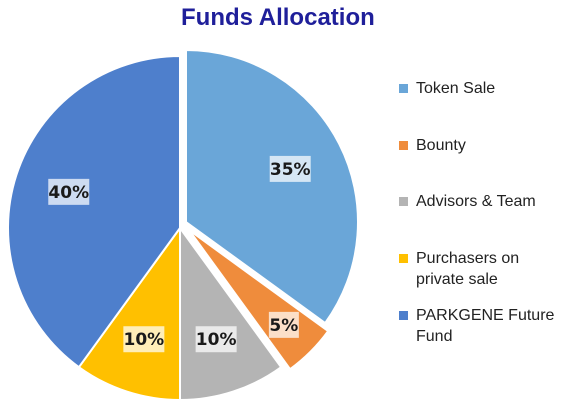 This screenshot has width=574, height=404. I want to click on legend-item-purchasers: Purchasers on private sale, so click(469, 269).